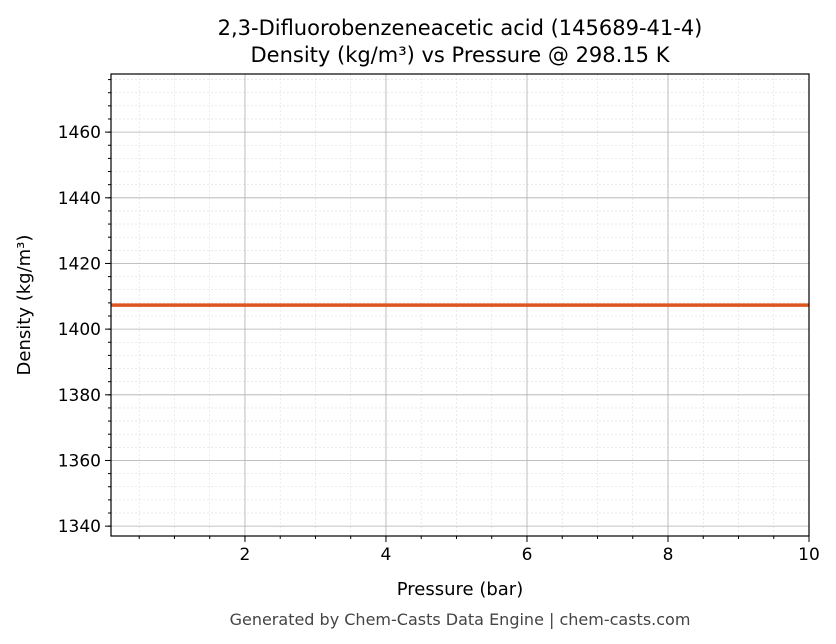 The image size is (836, 644). What do you see at coordinates (79, 264) in the screenshot?
I see `y-tick-label: 1420` at bounding box center [79, 264].